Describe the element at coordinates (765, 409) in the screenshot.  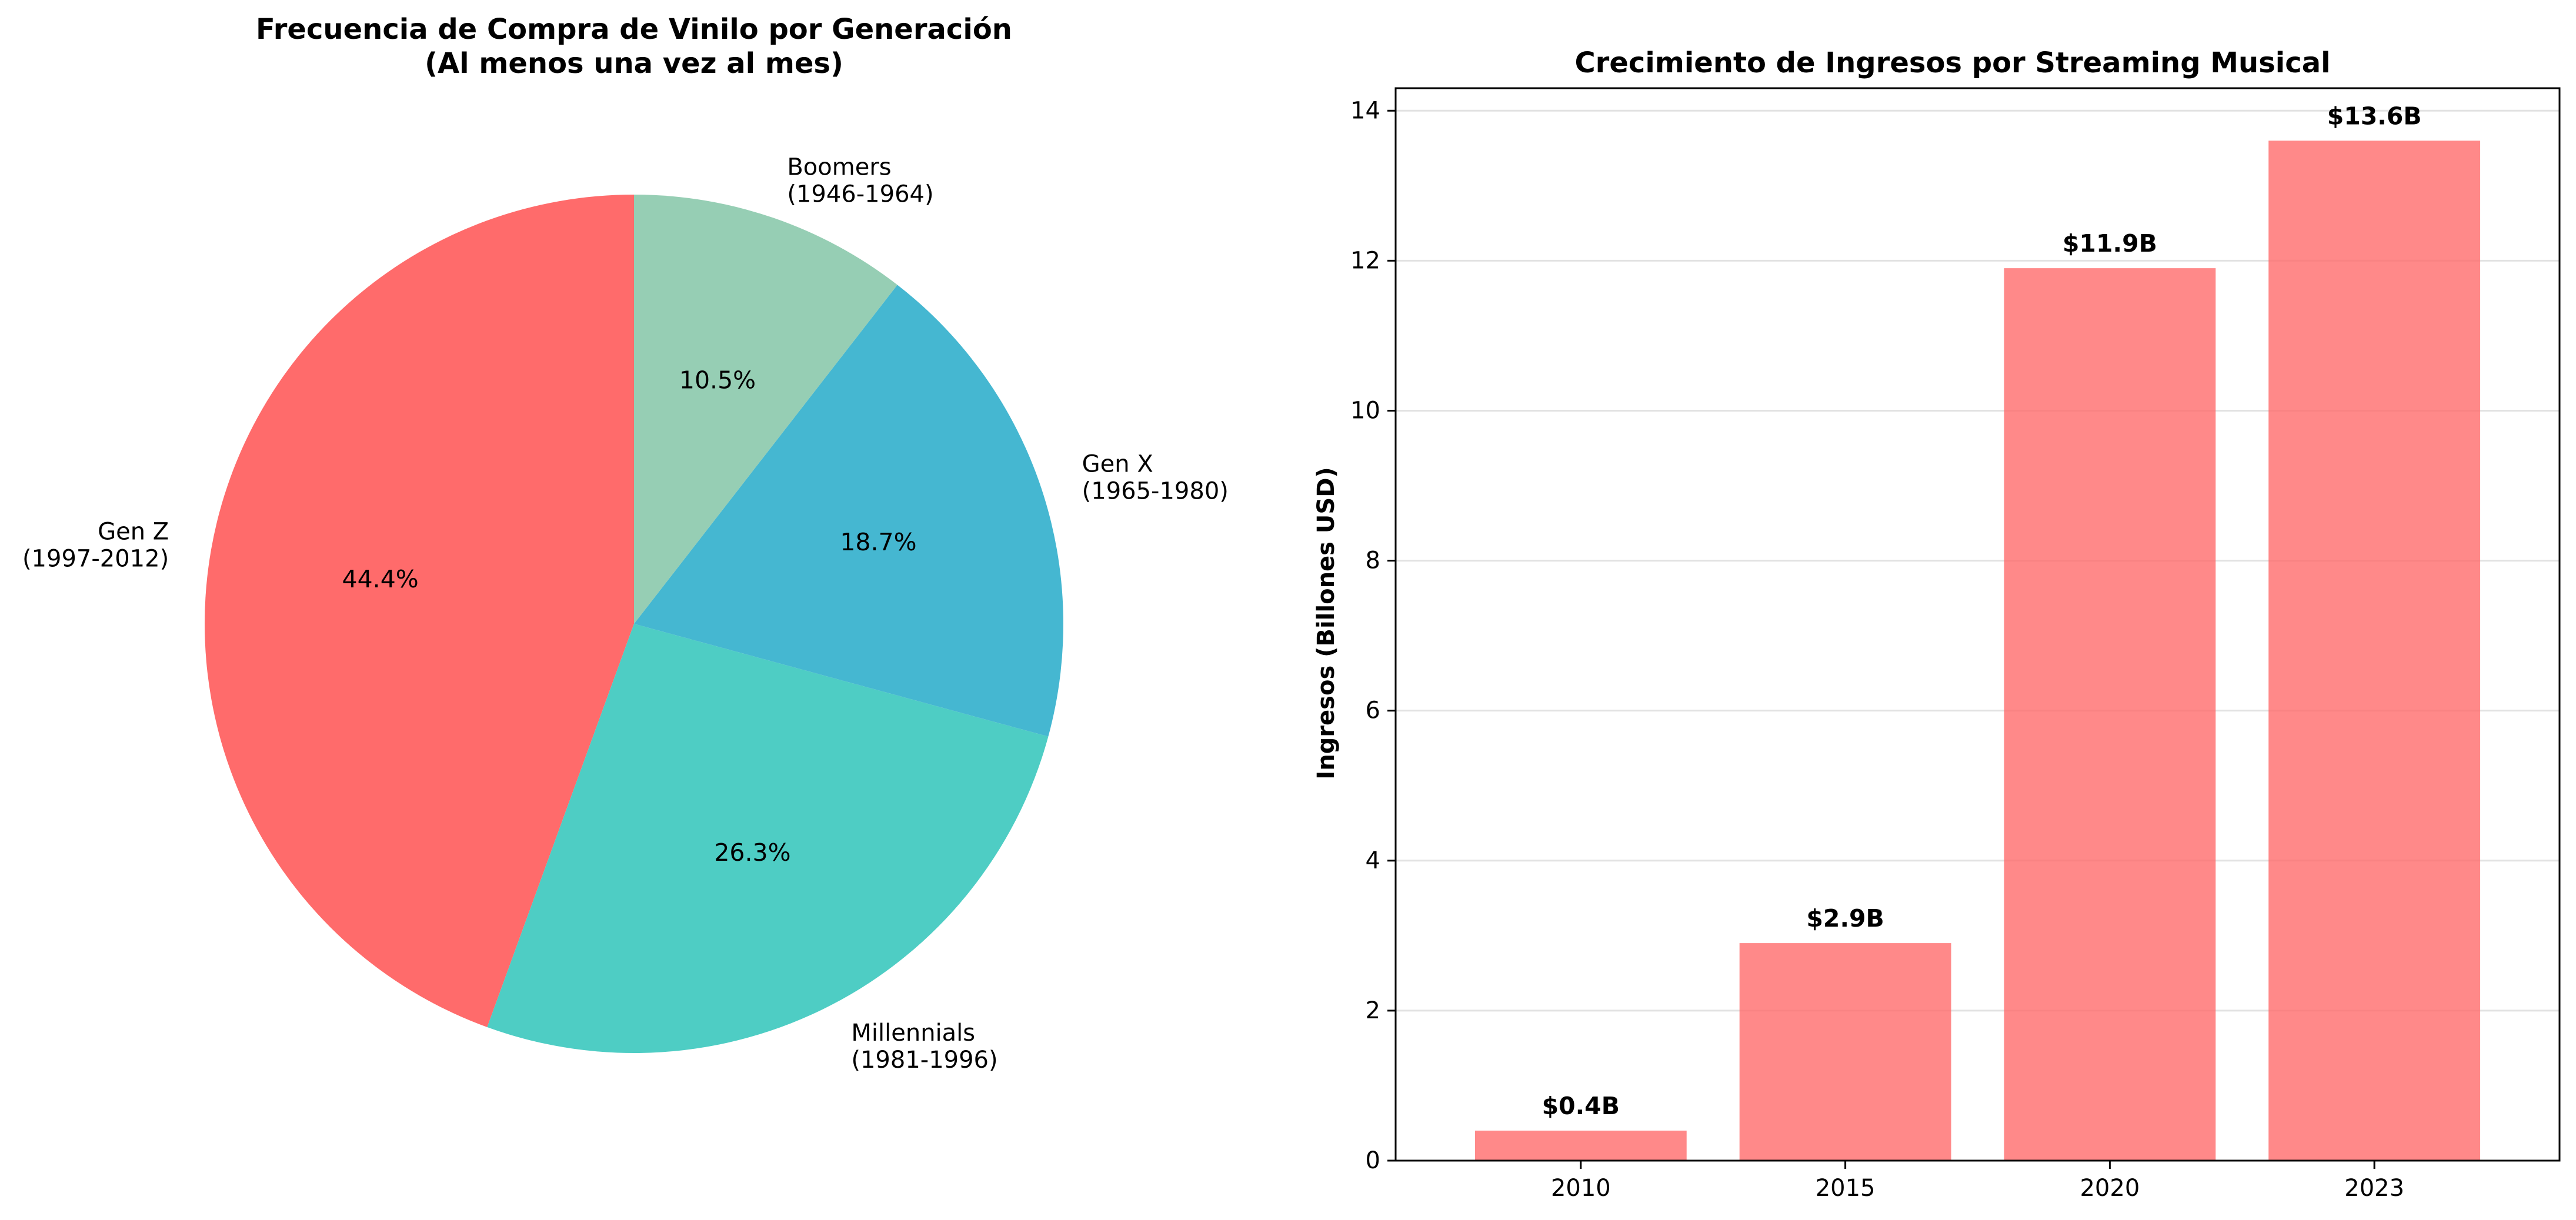
I see `pie-slice-boomers` at that location.